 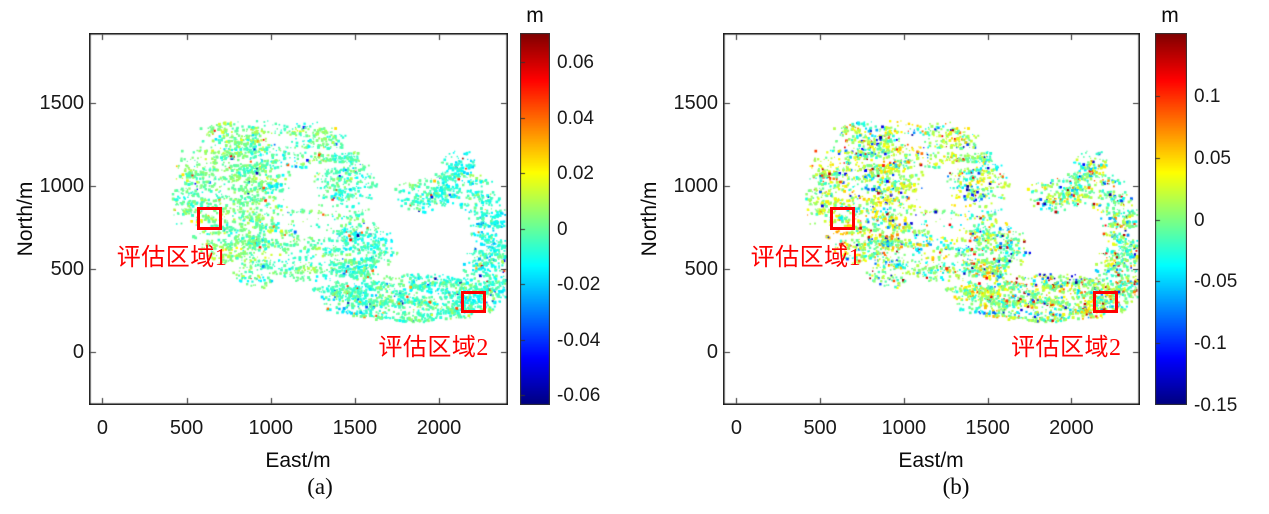 What do you see at coordinates (1212, 158) in the screenshot?
I see `colorbar-tick-label: 0.05` at bounding box center [1212, 158].